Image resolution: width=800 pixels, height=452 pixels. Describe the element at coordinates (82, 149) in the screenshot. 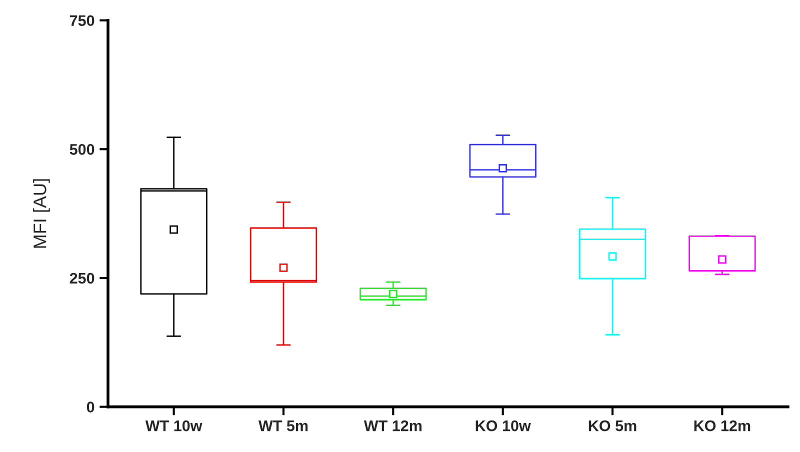

I see `y-tick-label: 500` at that location.